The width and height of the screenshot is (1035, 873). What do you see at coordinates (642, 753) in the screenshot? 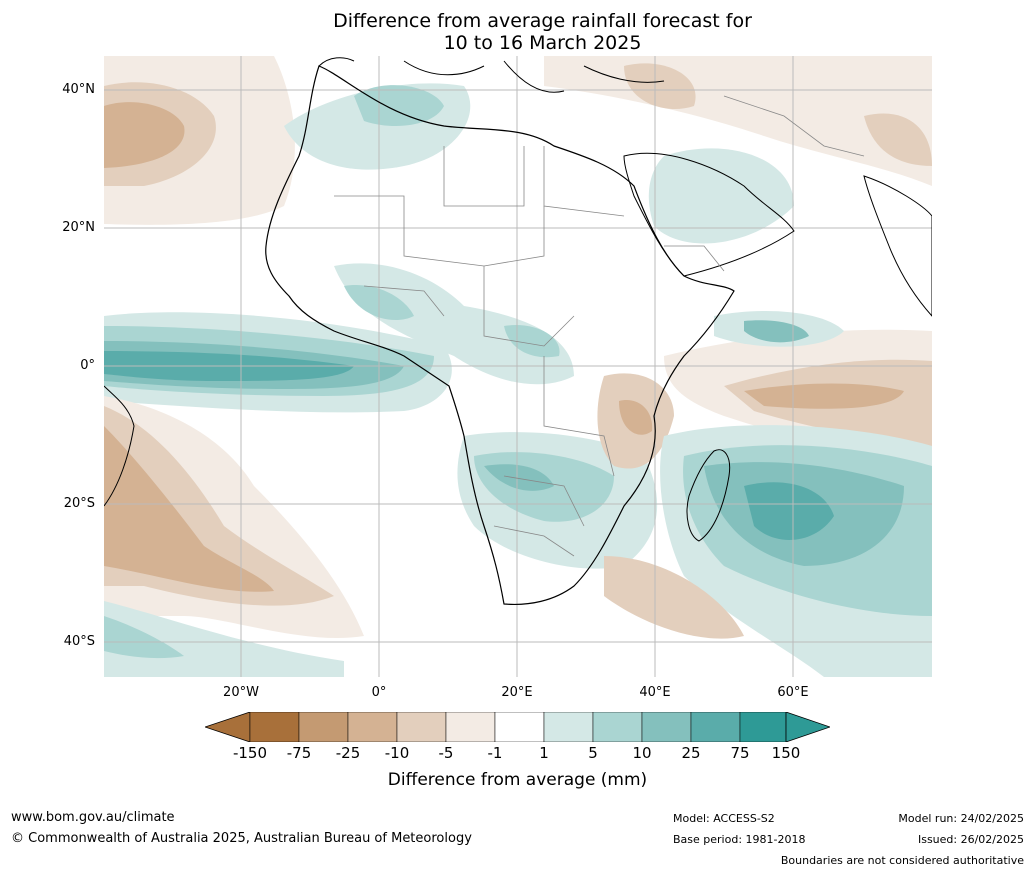
I see `colorbar-tick: 10` at bounding box center [642, 753].